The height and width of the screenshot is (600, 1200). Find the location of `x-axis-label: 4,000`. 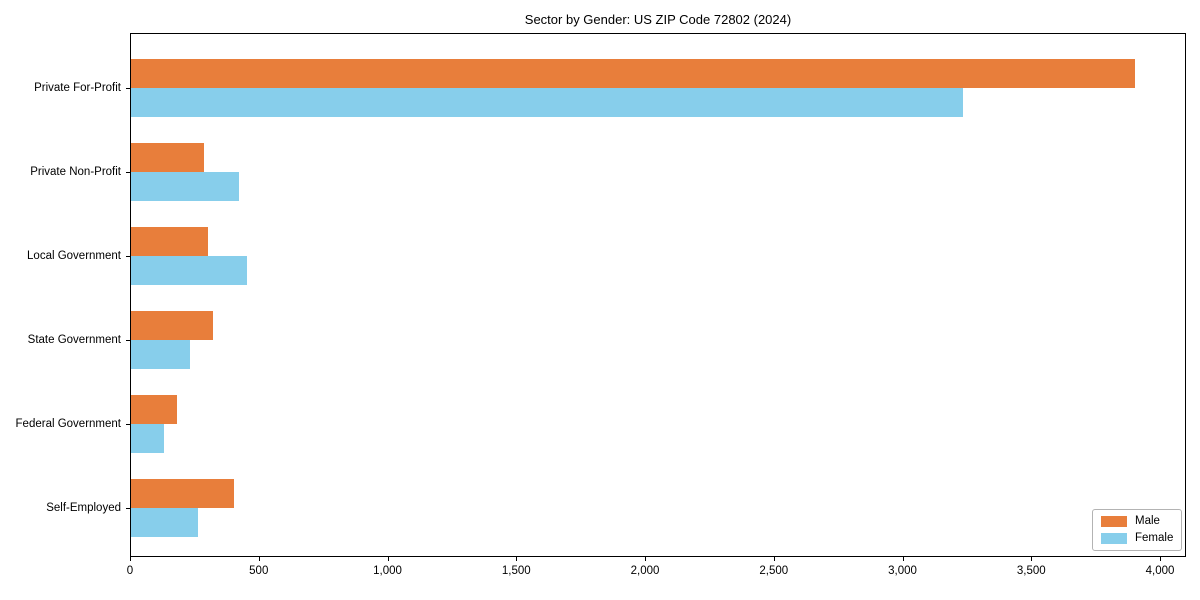

x-axis-label: 4,000 is located at coordinates (1160, 571).